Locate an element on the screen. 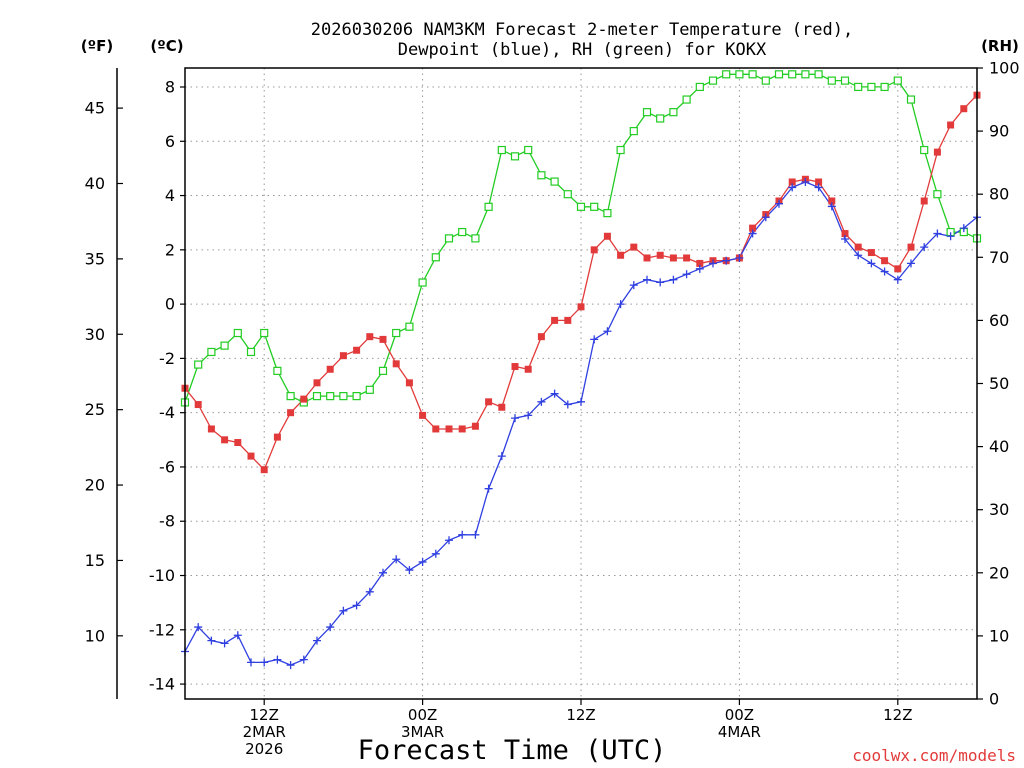  fahrenheit-tick-label: 25 is located at coordinates (95, 409).